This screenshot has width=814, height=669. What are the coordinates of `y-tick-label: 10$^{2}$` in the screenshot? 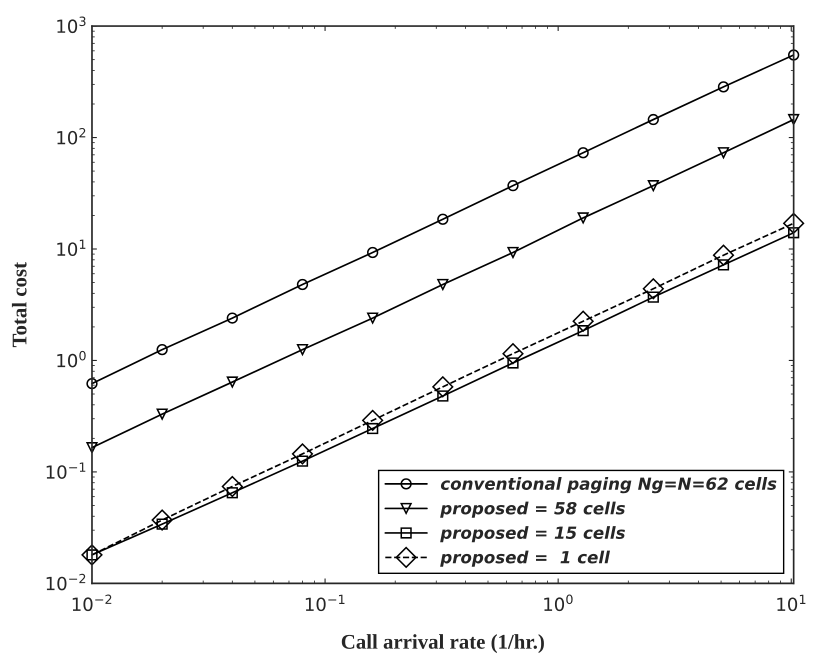 It's located at (71, 136).